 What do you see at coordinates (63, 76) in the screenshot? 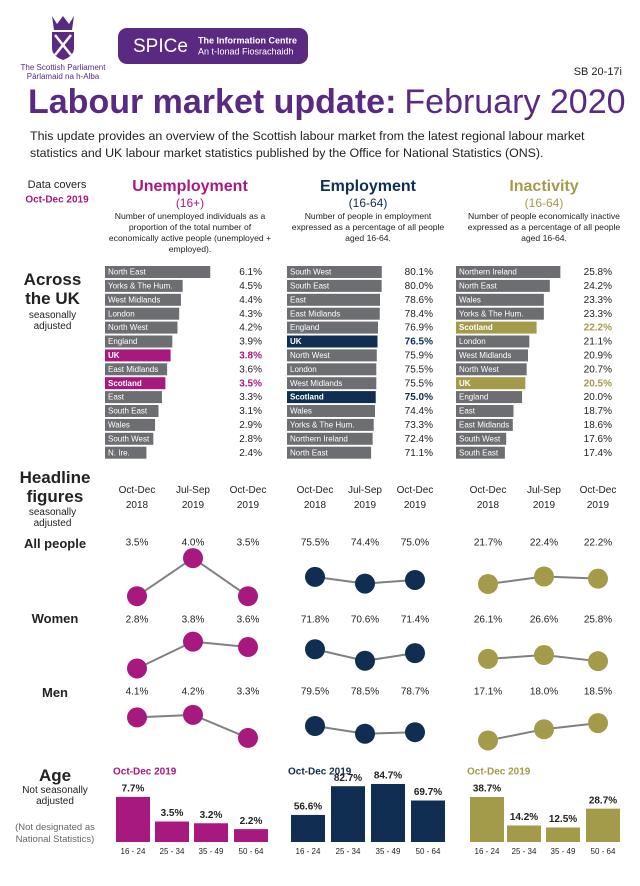
I see `parliament-gaelic: Pàrlamaid na h-Alba` at bounding box center [63, 76].